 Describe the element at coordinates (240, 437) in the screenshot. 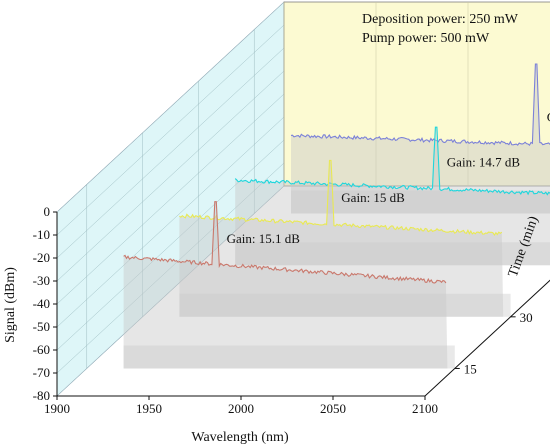

I see `x-axis-title: Wavelength (nm)` at that location.